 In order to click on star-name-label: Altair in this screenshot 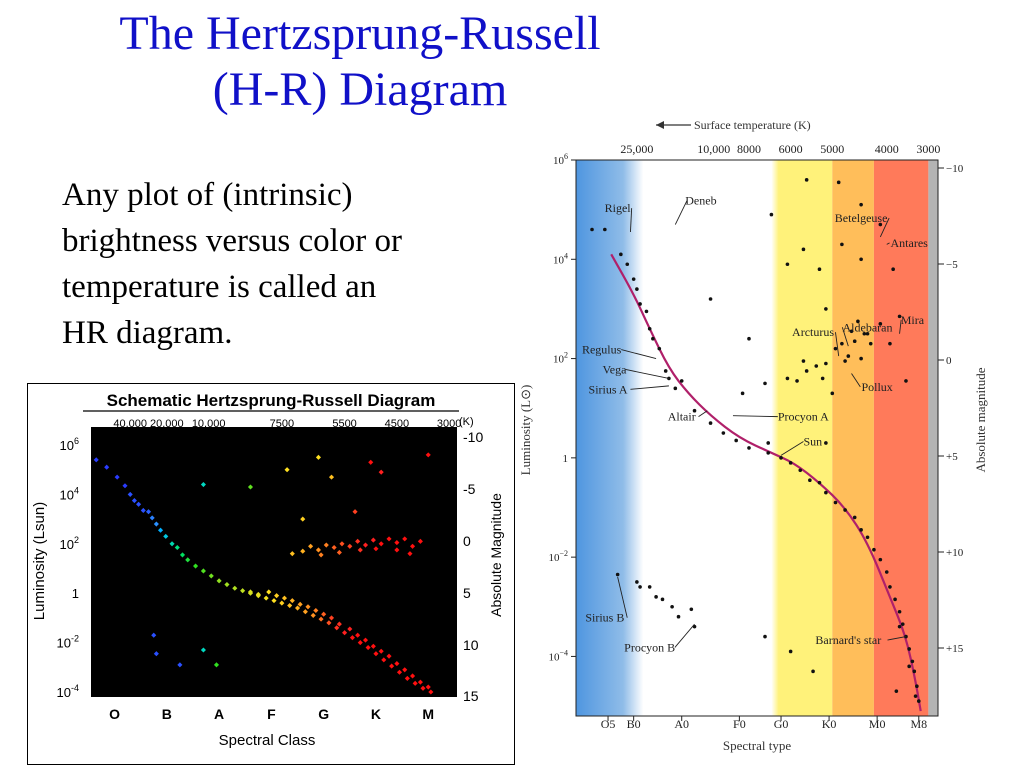, I will do `click(682, 417)`.